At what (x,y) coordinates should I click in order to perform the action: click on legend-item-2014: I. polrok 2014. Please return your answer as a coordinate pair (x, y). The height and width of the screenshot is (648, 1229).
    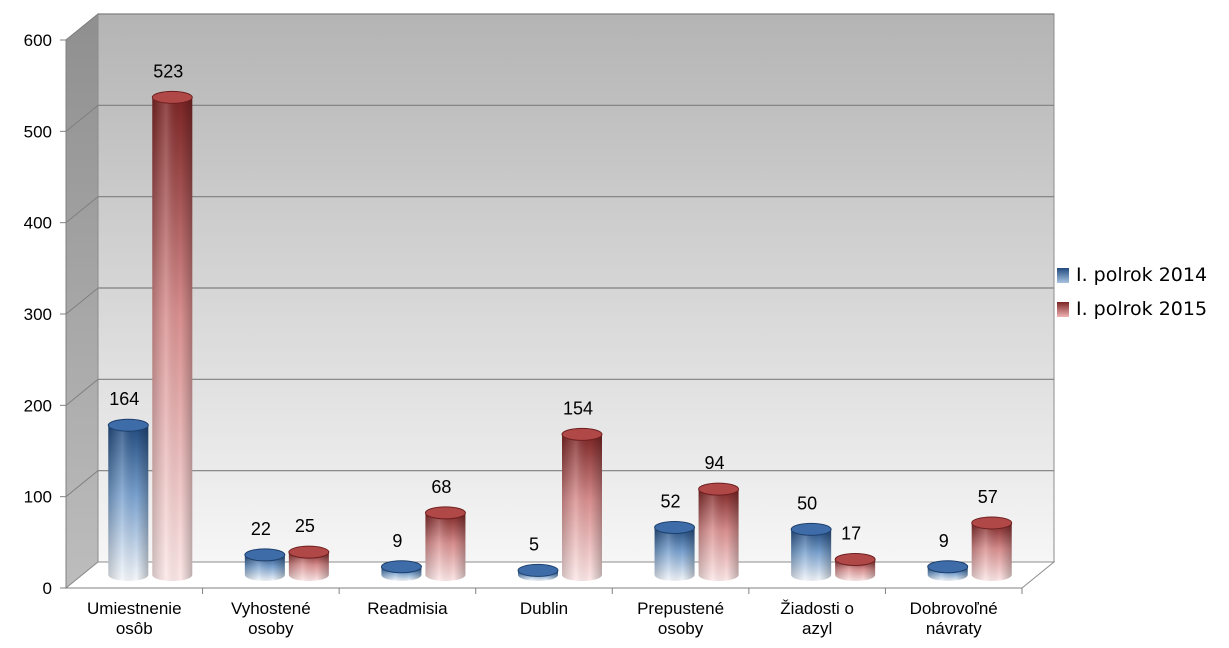
    Looking at the image, I should click on (1132, 275).